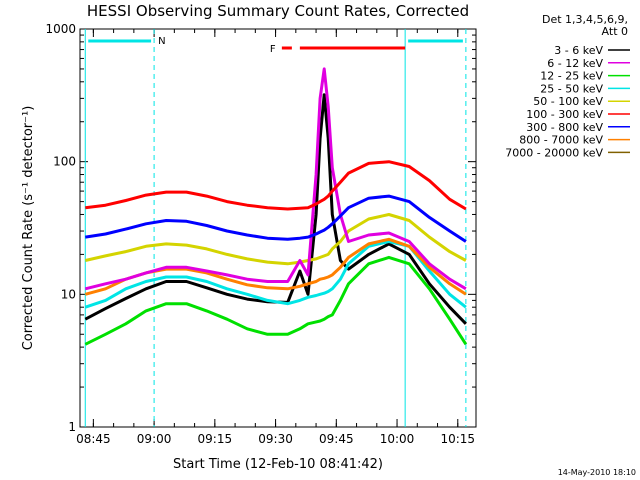 The height and width of the screenshot is (480, 640). I want to click on legend-entry-label: 3 - 6 keV, so click(578, 50).